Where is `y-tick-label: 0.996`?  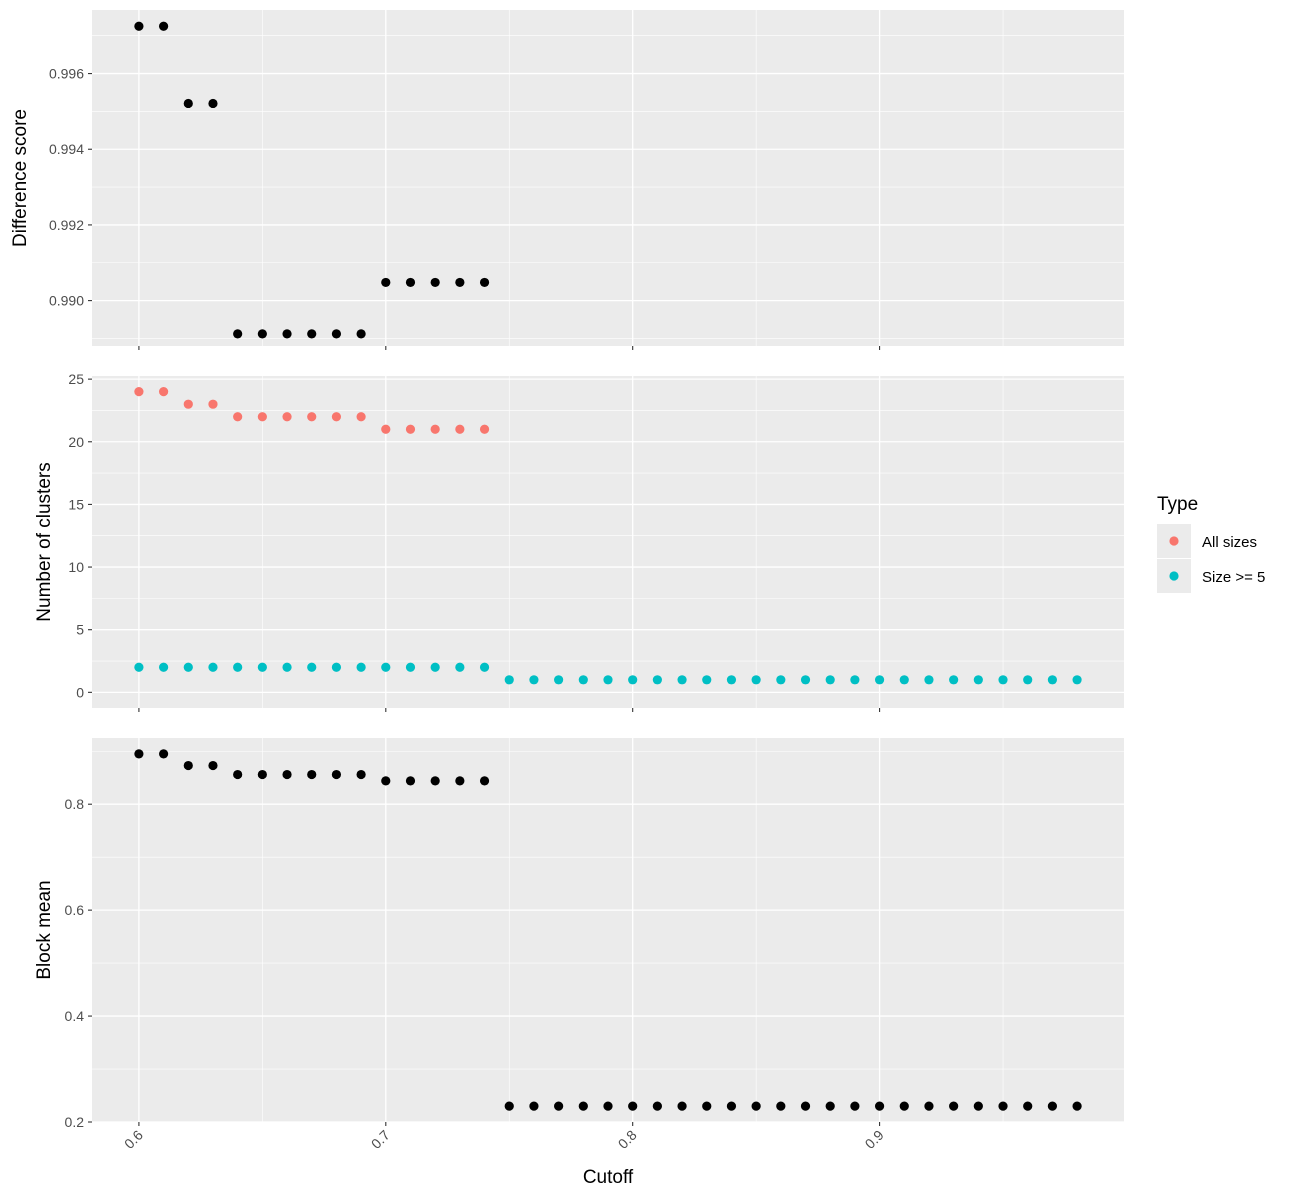 y-tick-label: 0.996 is located at coordinates (66, 74).